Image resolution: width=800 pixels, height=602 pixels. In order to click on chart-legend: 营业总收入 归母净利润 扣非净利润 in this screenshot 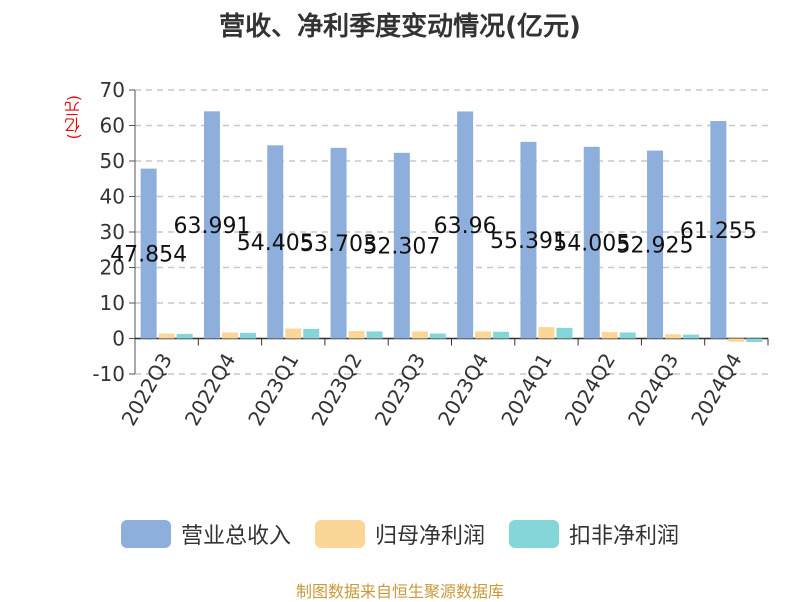, I will do `click(400, 534)`.